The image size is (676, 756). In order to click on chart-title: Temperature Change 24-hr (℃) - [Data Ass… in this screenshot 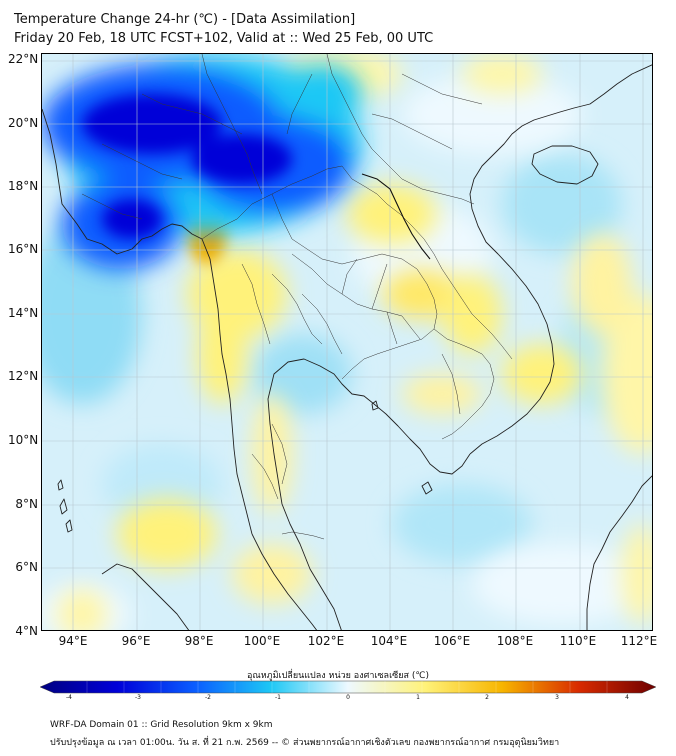, I will do `click(185, 19)`.